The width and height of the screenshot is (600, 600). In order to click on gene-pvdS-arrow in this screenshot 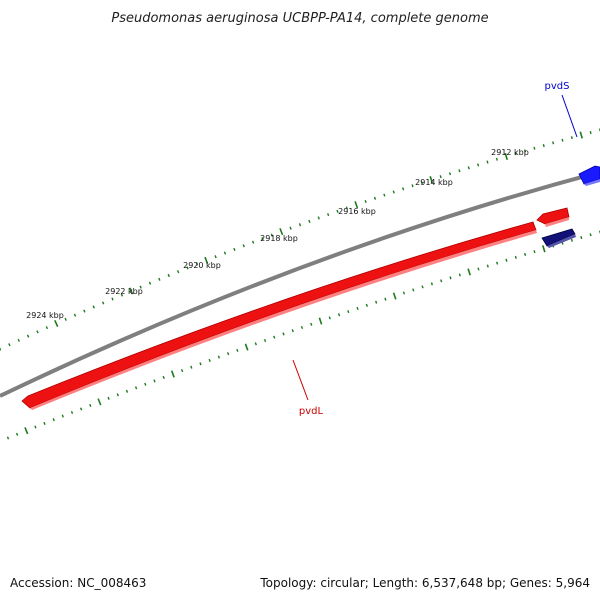, I will do `click(589, 175)`.